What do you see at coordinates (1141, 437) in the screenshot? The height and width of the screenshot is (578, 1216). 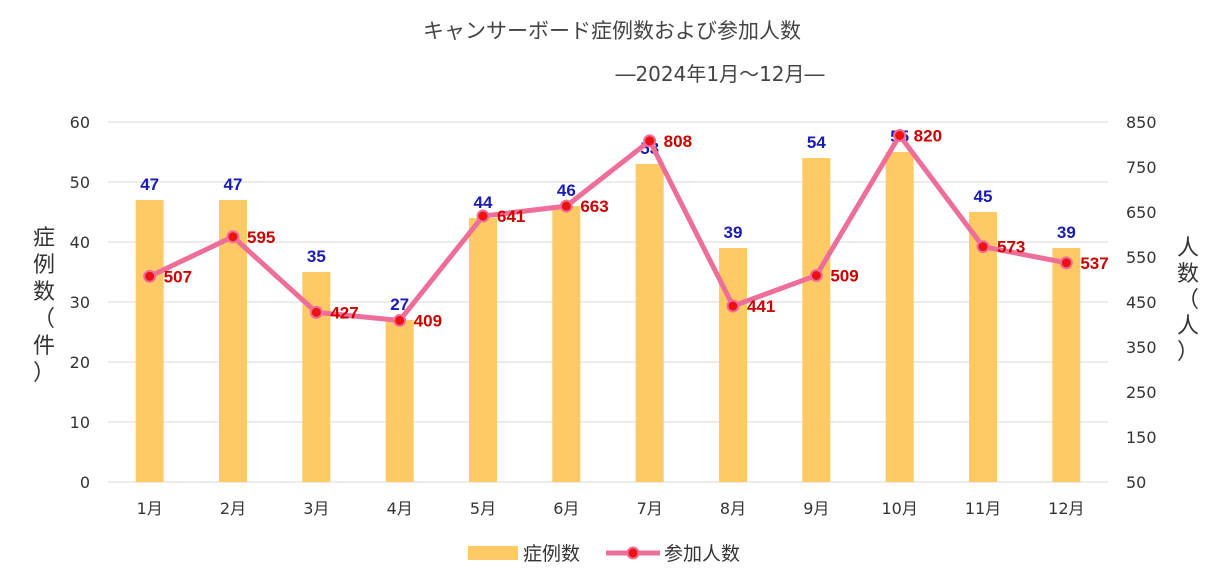 I see `y-right-tick-label: 150` at bounding box center [1141, 437].